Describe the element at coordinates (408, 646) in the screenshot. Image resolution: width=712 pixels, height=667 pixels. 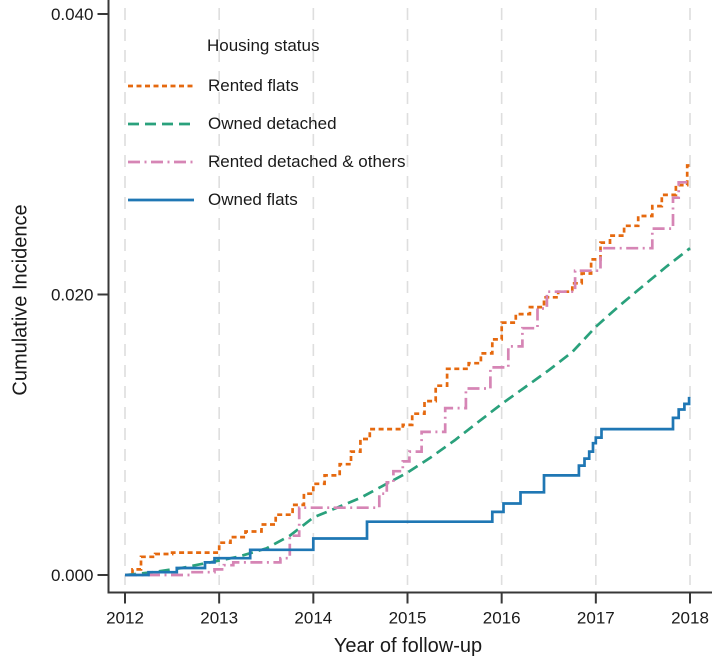
I see `x-axis-title: Year of follow-up` at that location.